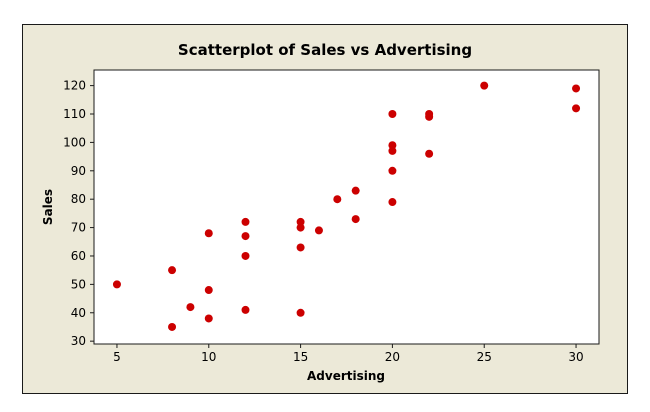 Image resolution: width=650 pixels, height=412 pixels. I want to click on x-axis-label: Advertising, so click(346, 376).